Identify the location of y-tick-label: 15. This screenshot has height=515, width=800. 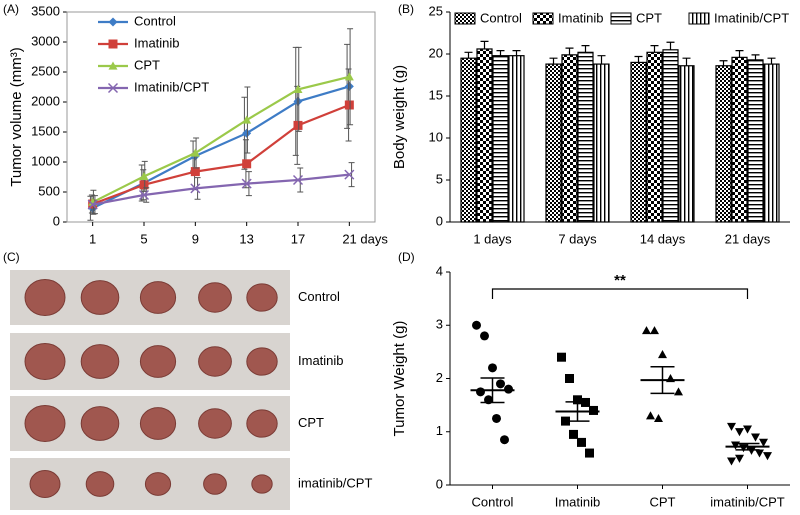
(436, 94).